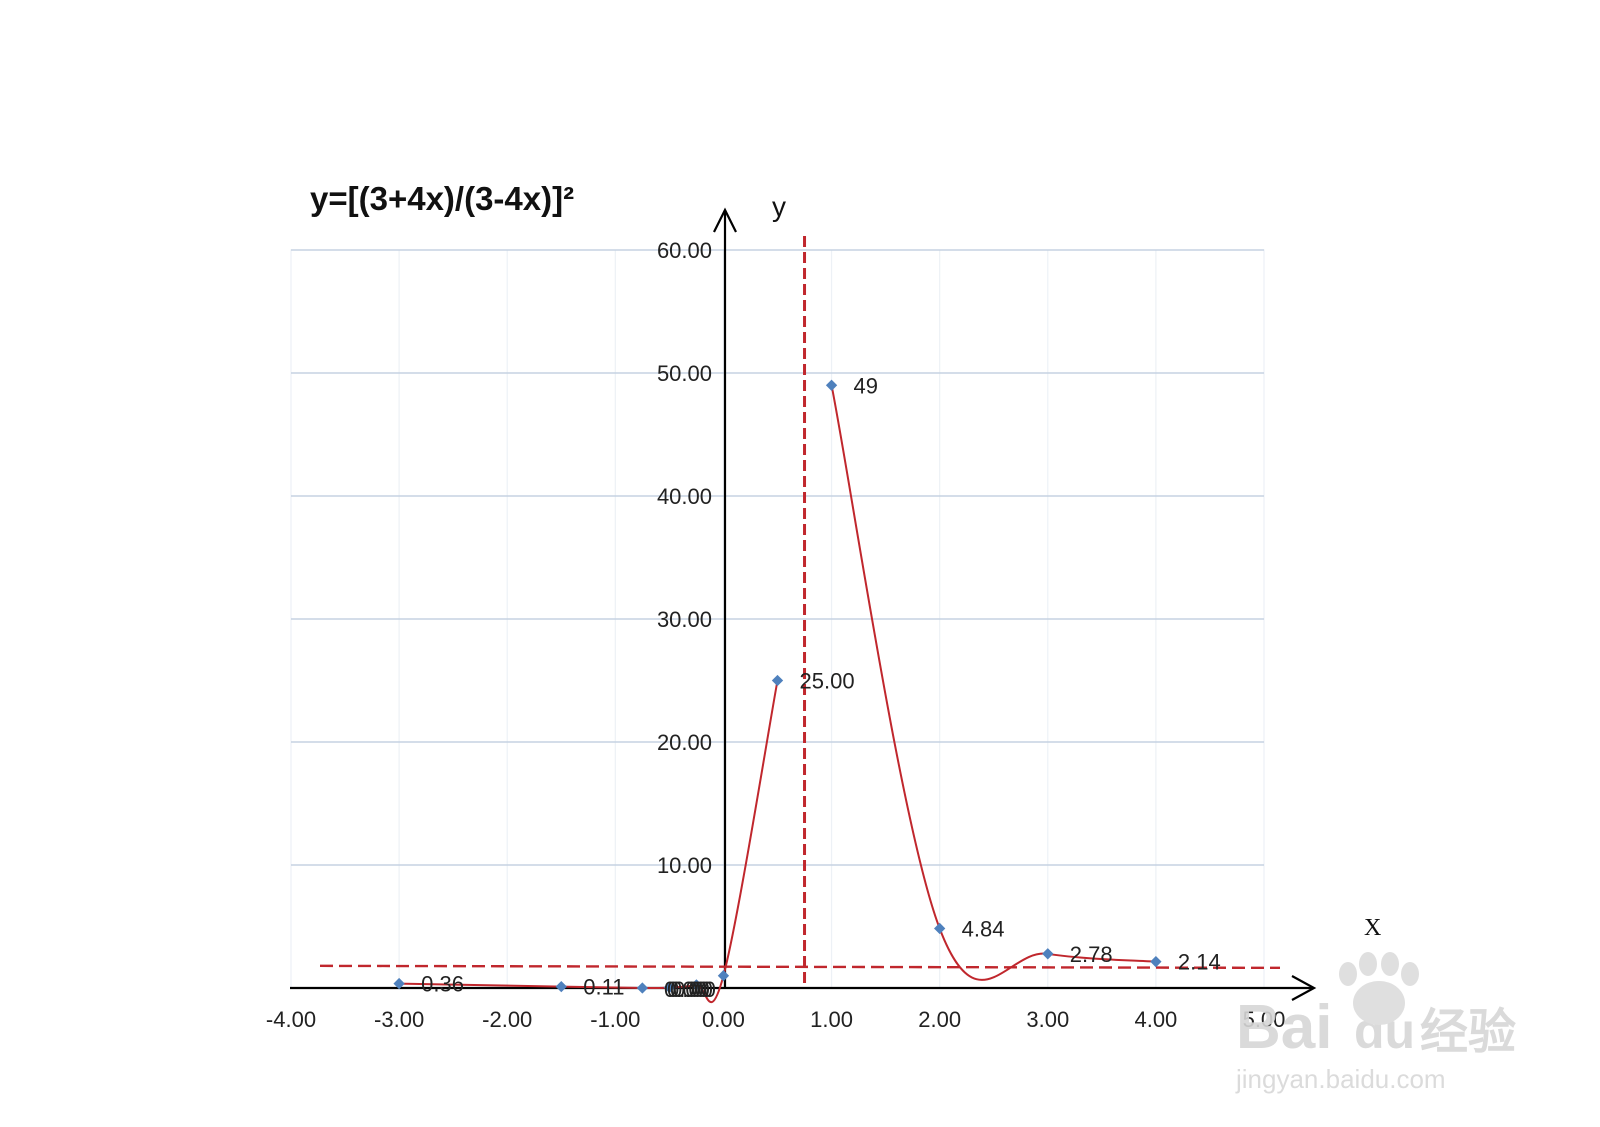 This screenshot has width=1600, height=1127. What do you see at coordinates (723, 1019) in the screenshot?
I see `x-tick-label: 0.00` at bounding box center [723, 1019].